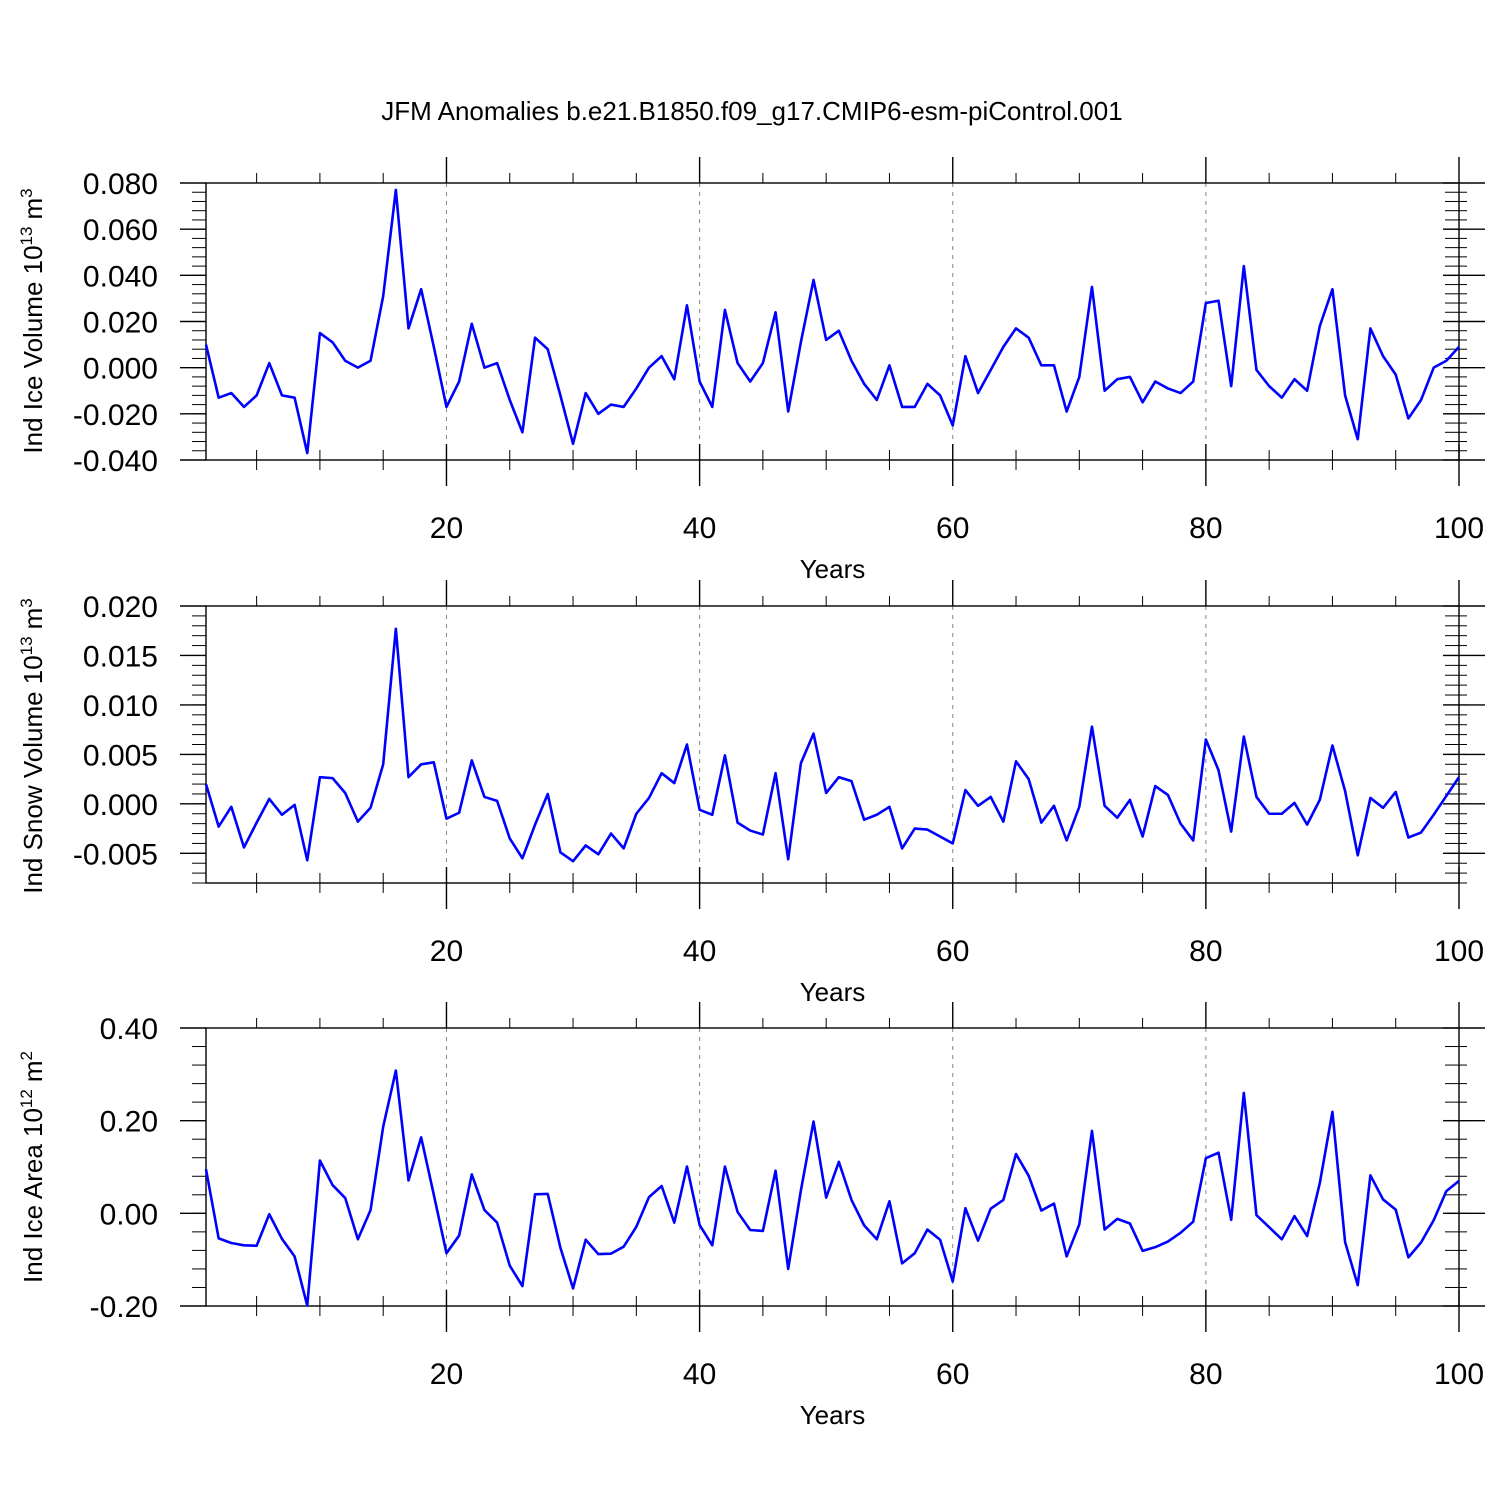 The height and width of the screenshot is (1500, 1500). I want to click on y-tick-label: 0.040, so click(120, 276).